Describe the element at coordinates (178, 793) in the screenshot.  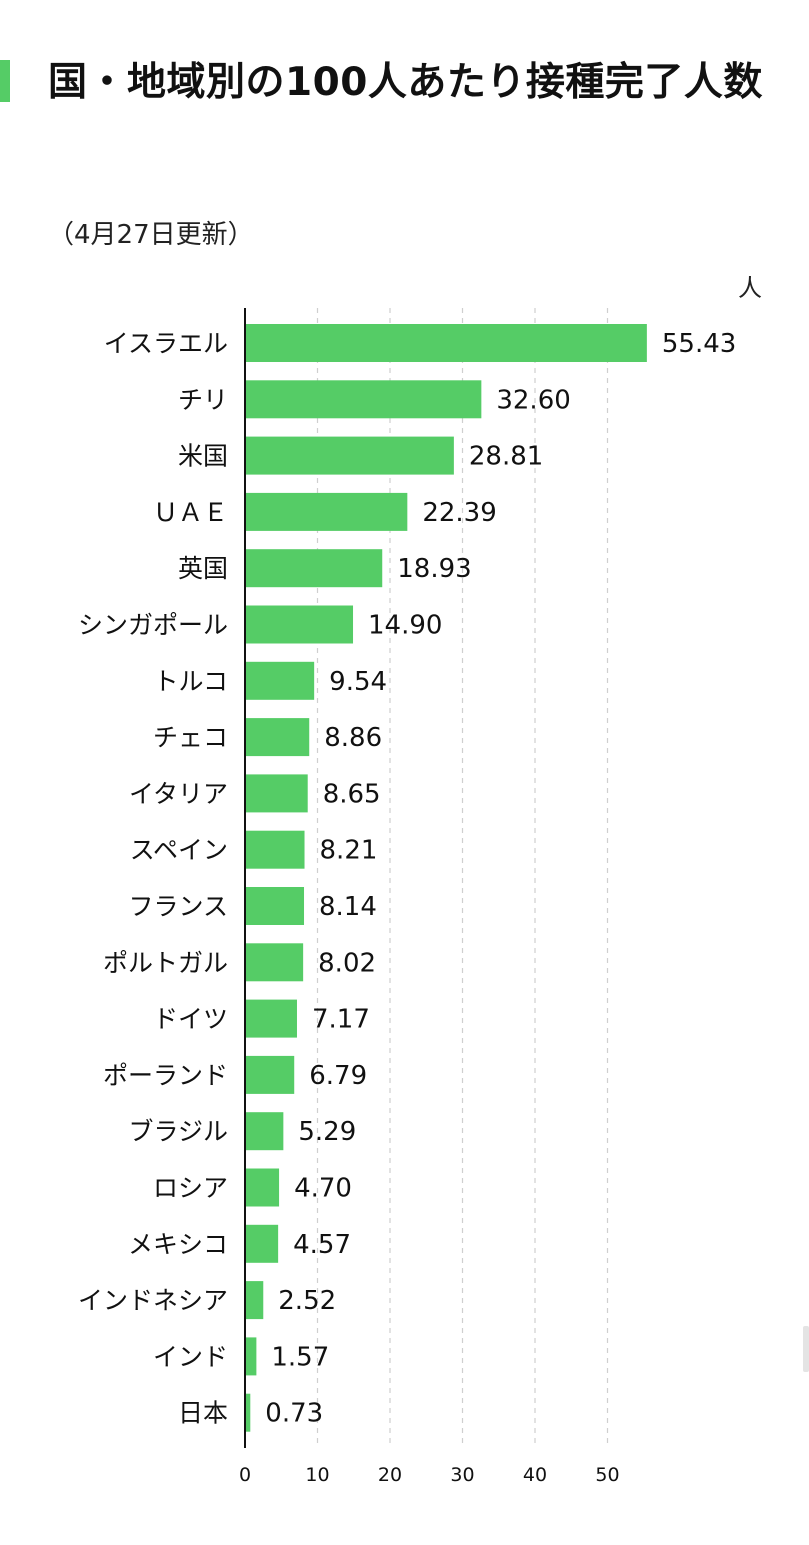
I see `category-label: イタリア` at that location.